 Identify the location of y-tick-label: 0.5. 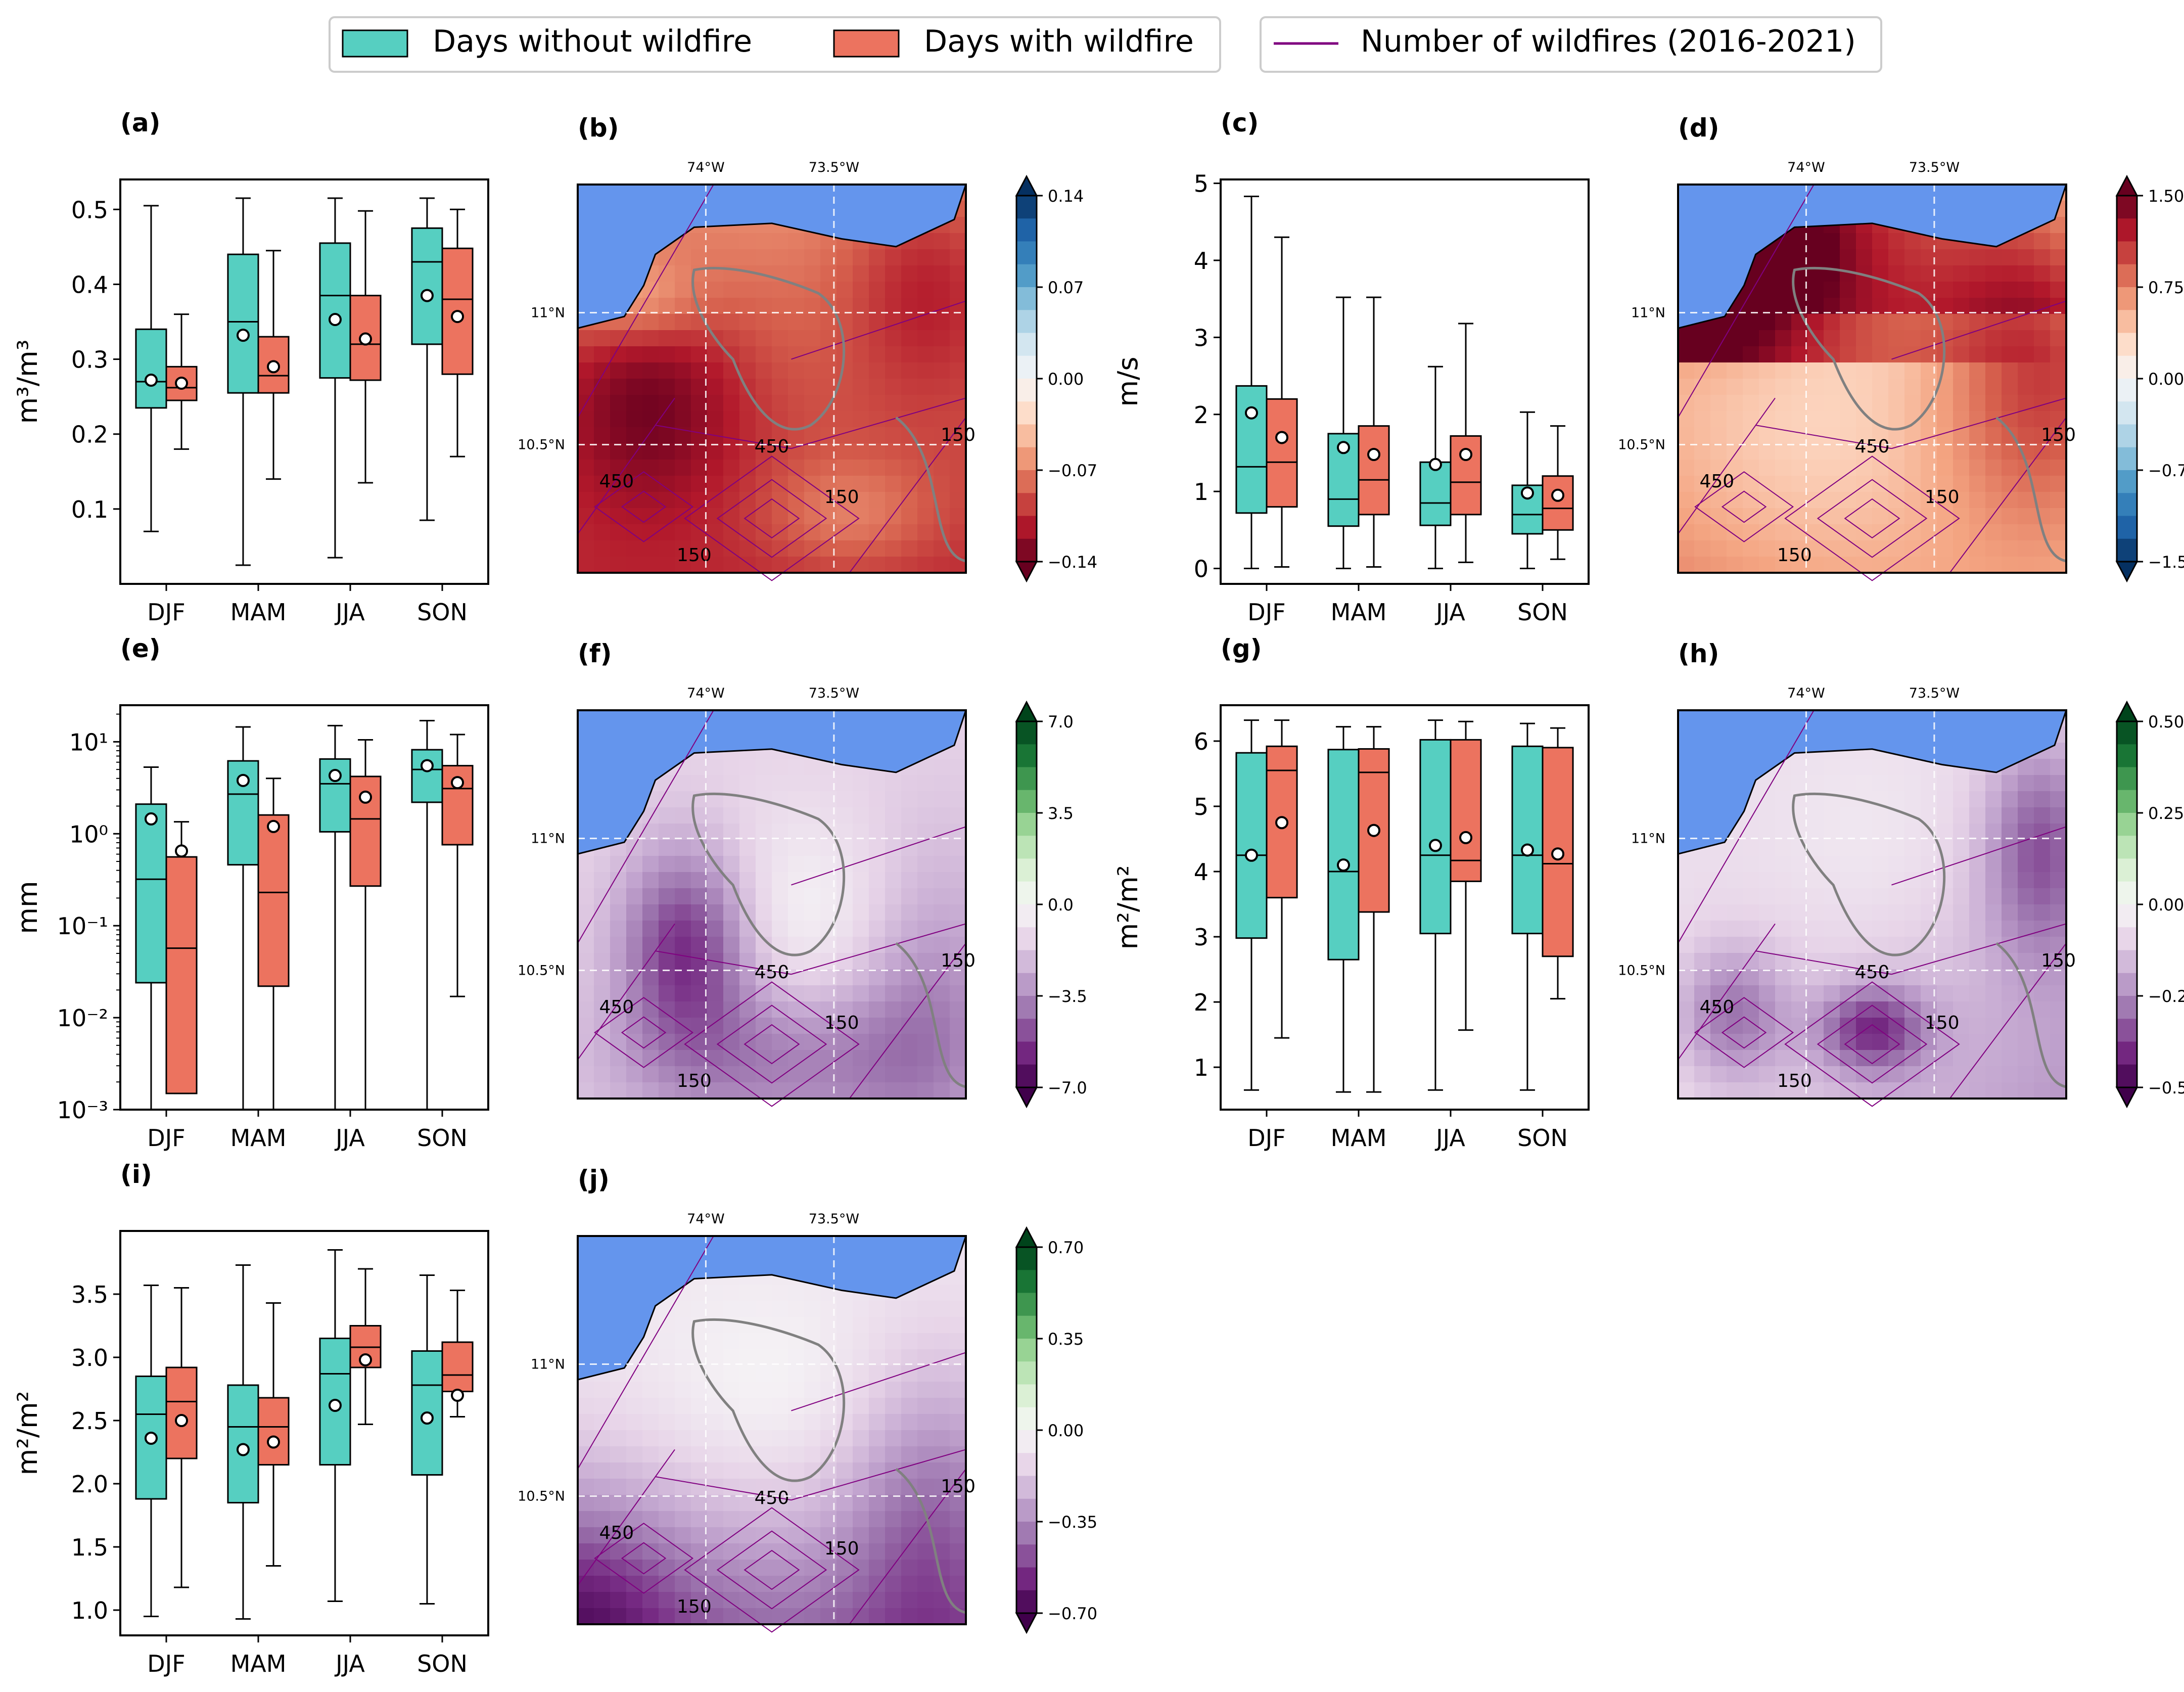
(89, 209).